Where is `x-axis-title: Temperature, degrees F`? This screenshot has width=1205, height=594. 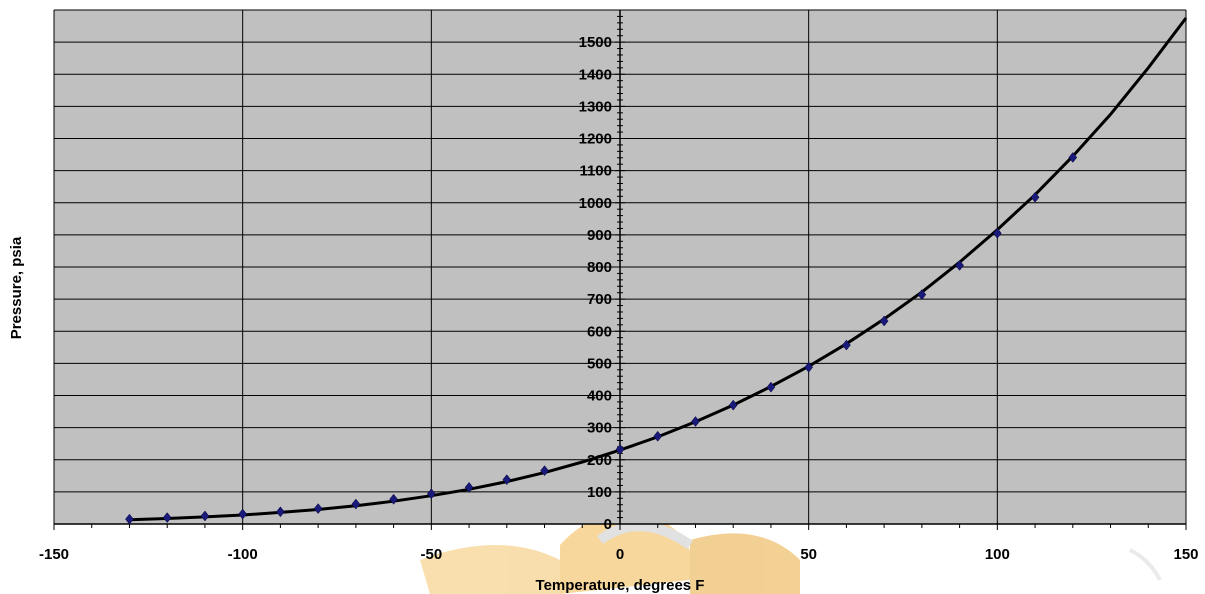
x-axis-title: Temperature, degrees F is located at coordinates (620, 585).